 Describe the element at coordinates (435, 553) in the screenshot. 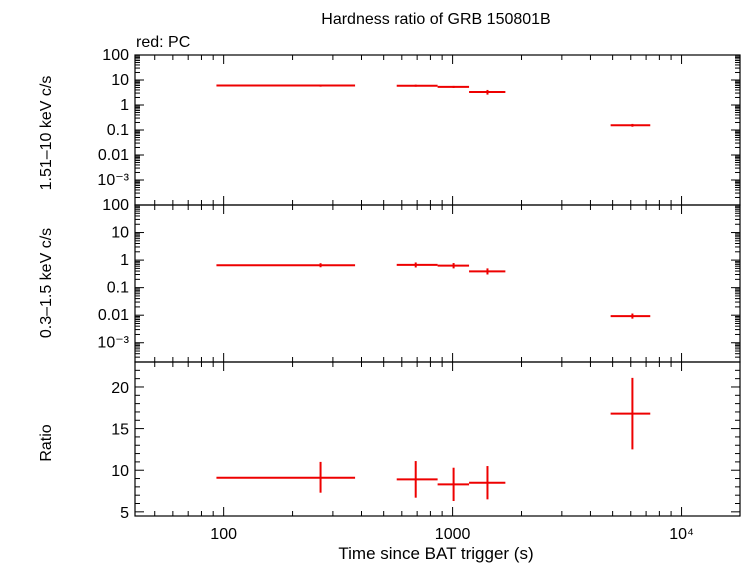

I see `x-axis-label: Time since BAT trigger (s)` at that location.